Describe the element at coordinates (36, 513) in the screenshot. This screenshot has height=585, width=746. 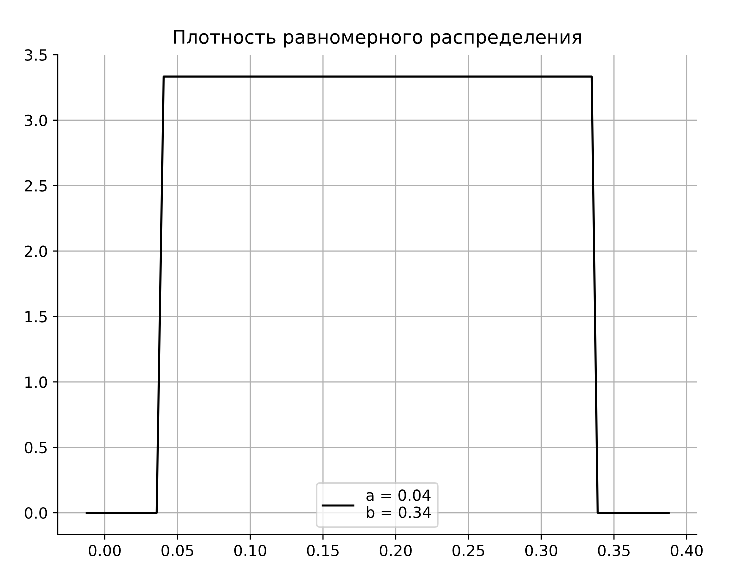
I see `y-tick-label: 0.0` at that location.